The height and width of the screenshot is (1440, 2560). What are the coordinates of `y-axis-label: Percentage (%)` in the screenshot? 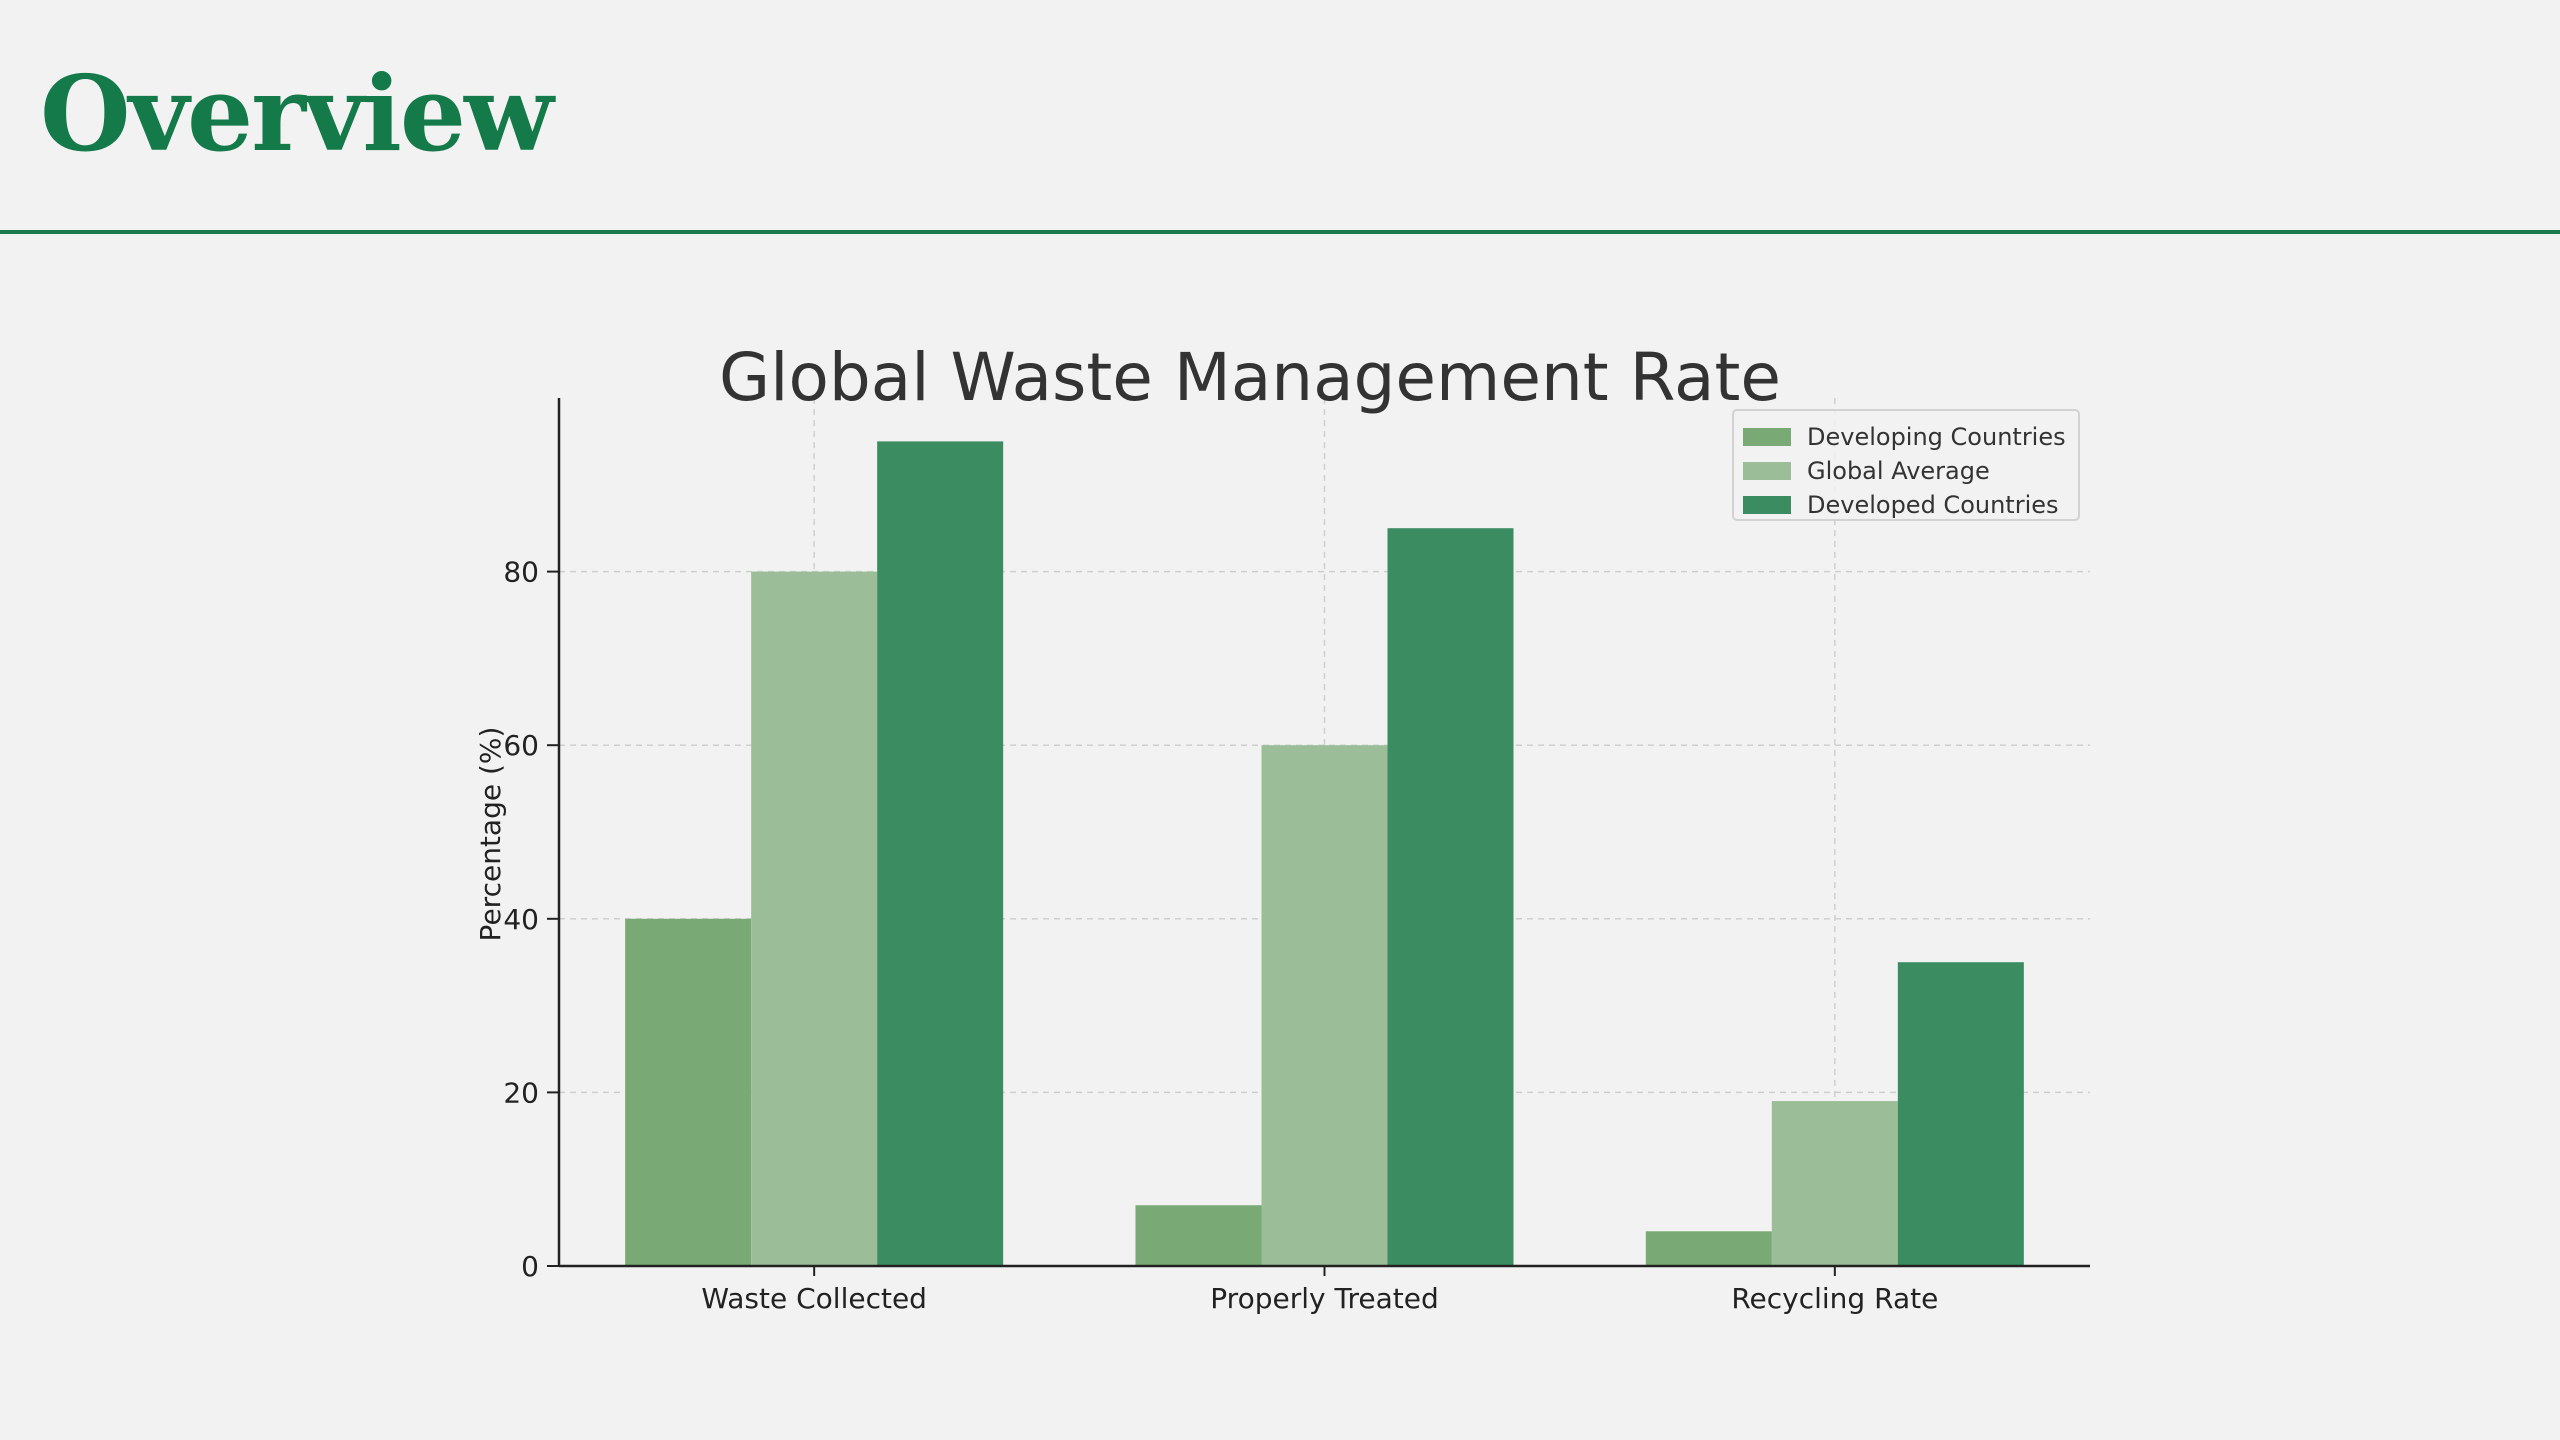 It's located at (490, 834).